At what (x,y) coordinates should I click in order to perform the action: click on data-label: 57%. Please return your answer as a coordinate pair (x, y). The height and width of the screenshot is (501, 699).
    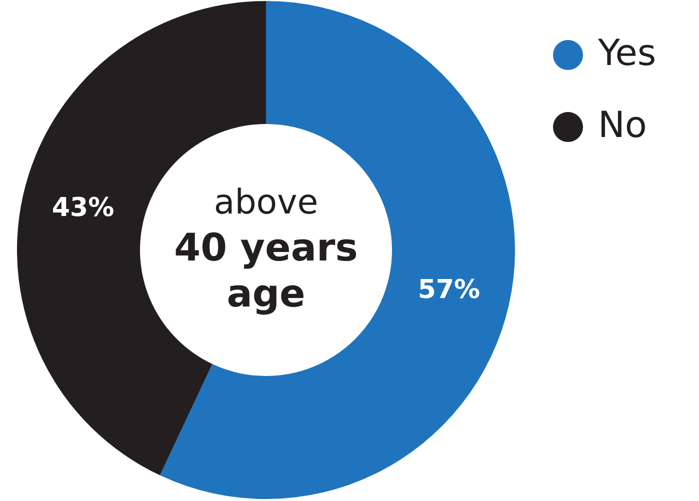
    Looking at the image, I should click on (449, 290).